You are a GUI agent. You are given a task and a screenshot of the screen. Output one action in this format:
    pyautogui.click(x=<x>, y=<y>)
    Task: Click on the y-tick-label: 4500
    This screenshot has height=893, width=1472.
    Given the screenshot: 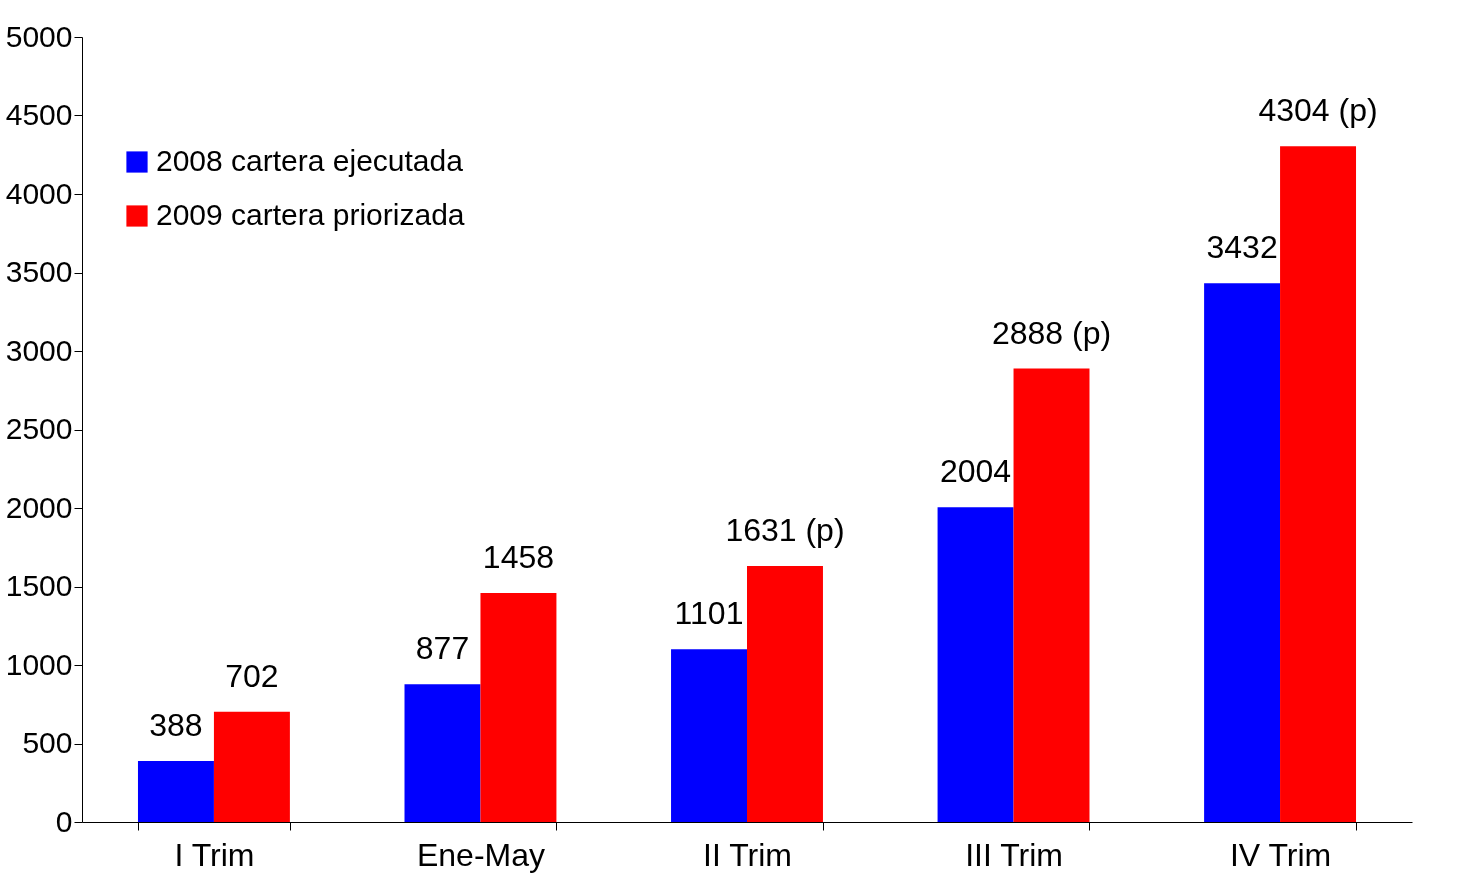 What is the action you would take?
    pyautogui.click(x=39, y=114)
    